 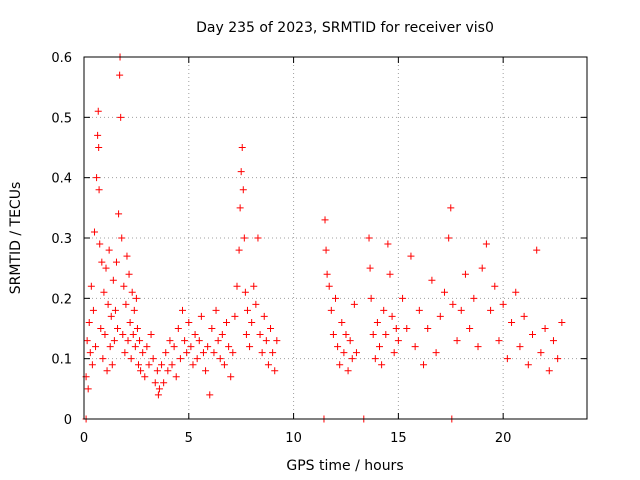 What do you see at coordinates (61, 58) in the screenshot?
I see `y-tick-label: 0.6` at bounding box center [61, 58].